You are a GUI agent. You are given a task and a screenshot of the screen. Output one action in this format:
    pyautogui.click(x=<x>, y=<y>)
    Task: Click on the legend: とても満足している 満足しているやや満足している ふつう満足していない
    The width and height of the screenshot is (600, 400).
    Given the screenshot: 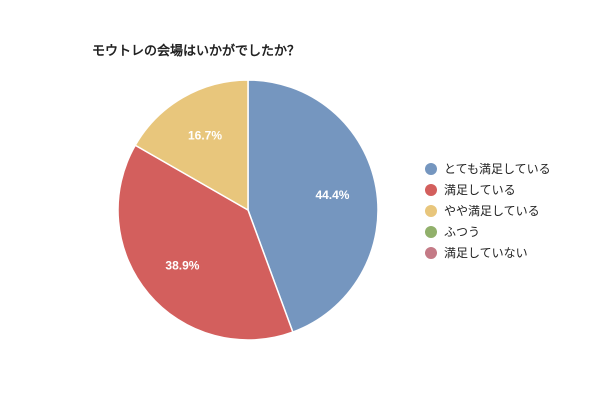 What is the action you would take?
    pyautogui.click(x=488, y=210)
    